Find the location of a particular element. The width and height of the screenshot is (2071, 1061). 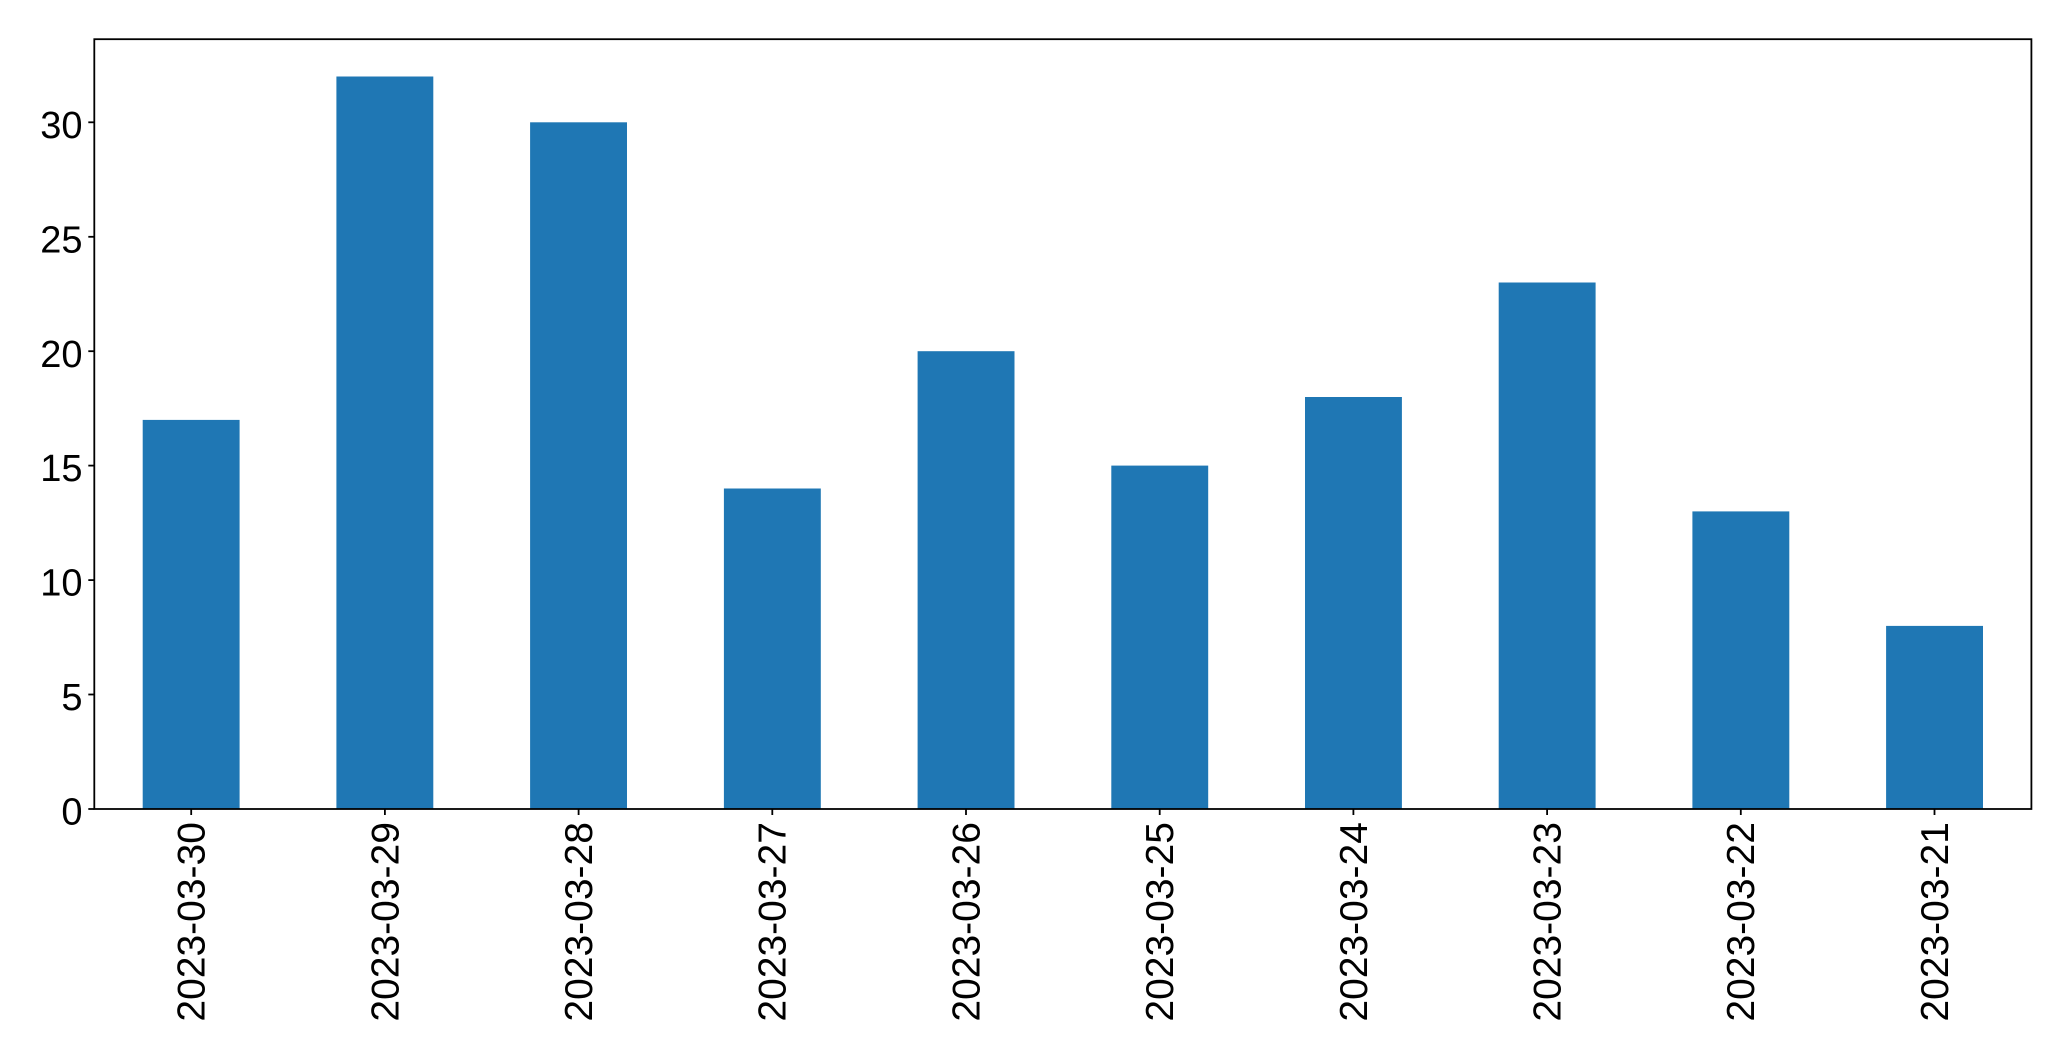

svg-text: 25 is located at coordinates (61, 240).